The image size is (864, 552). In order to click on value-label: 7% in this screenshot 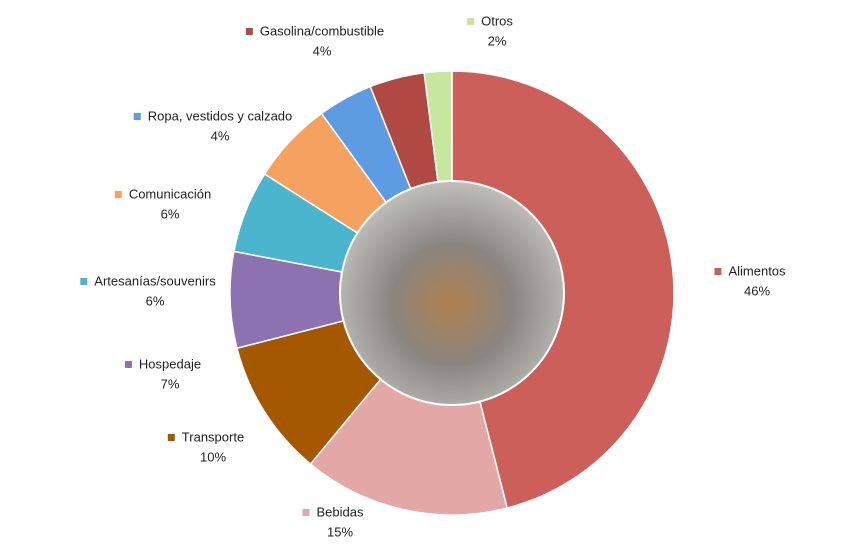, I will do `click(170, 383)`.